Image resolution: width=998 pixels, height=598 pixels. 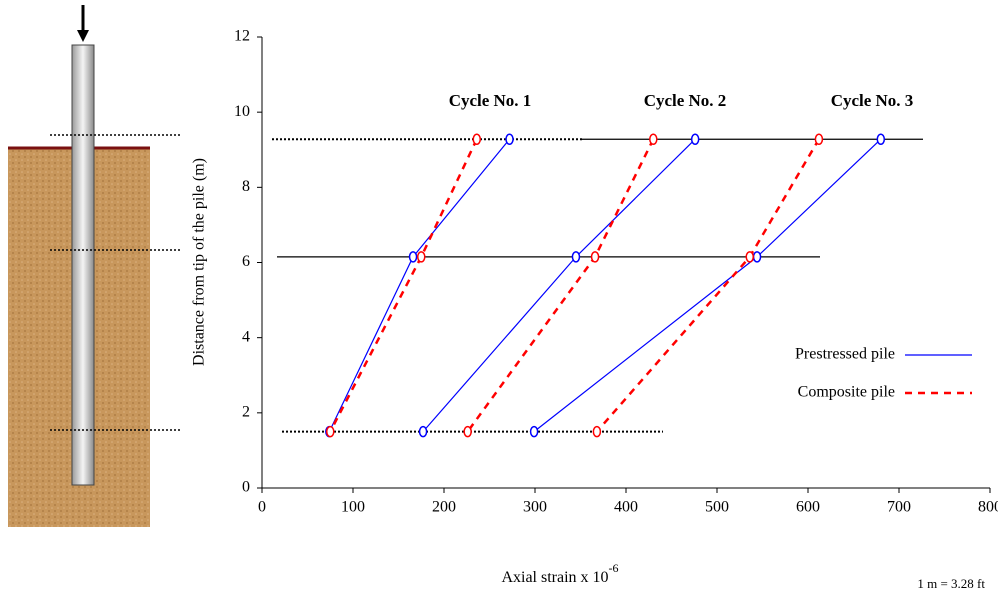 I want to click on x-tick-label: 500, so click(x=717, y=507).